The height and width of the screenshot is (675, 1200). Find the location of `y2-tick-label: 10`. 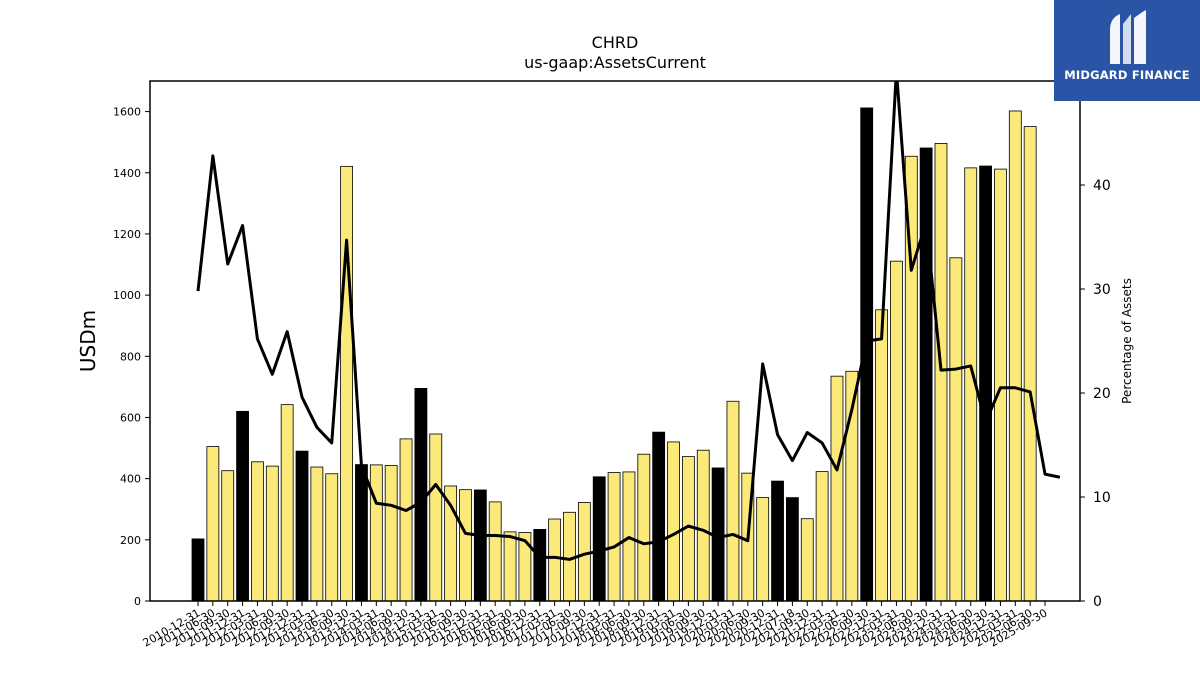

y2-tick-label: 10 is located at coordinates (1102, 498).